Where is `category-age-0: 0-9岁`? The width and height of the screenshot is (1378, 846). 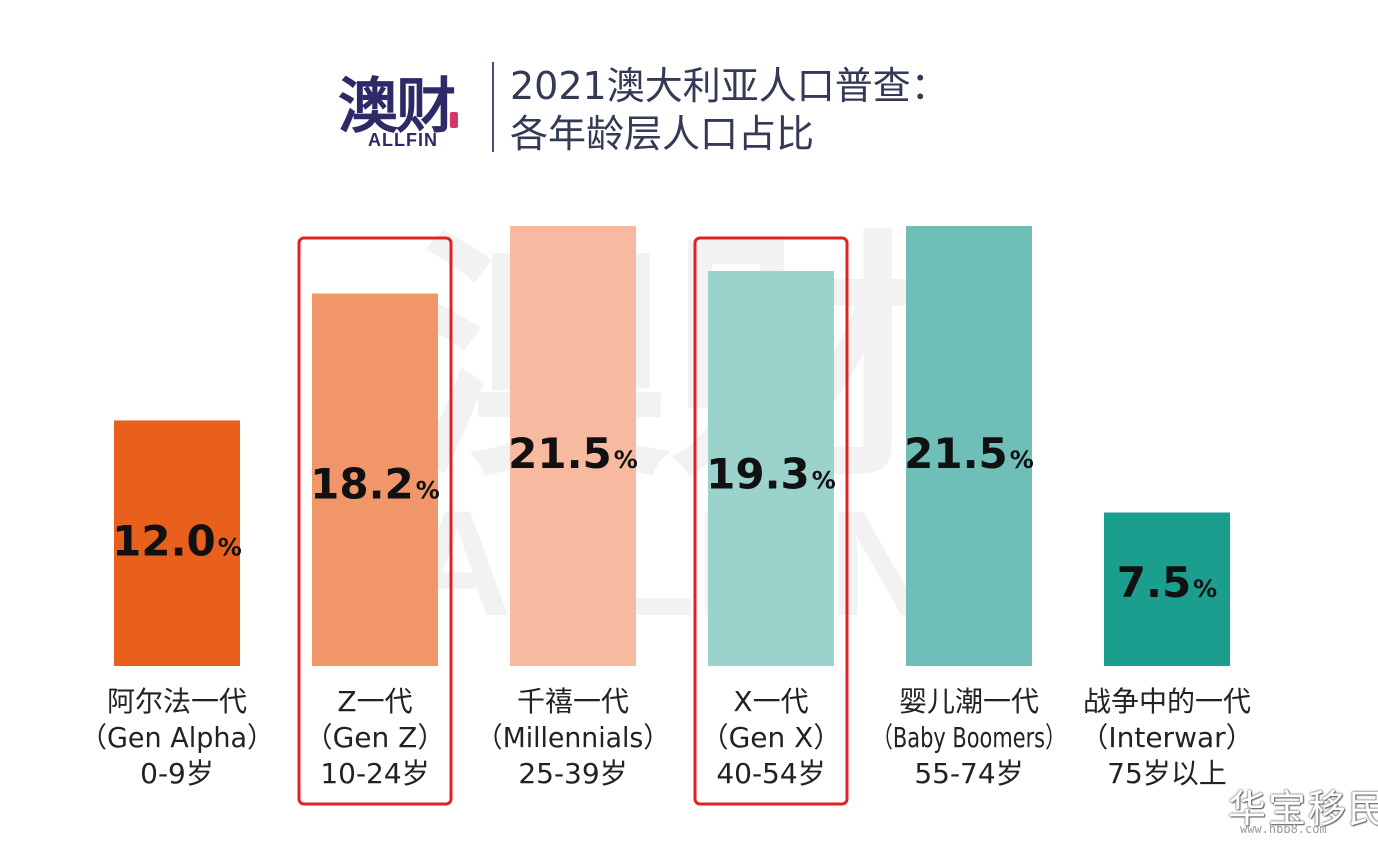
category-age-0: 0-9岁 is located at coordinates (177, 773).